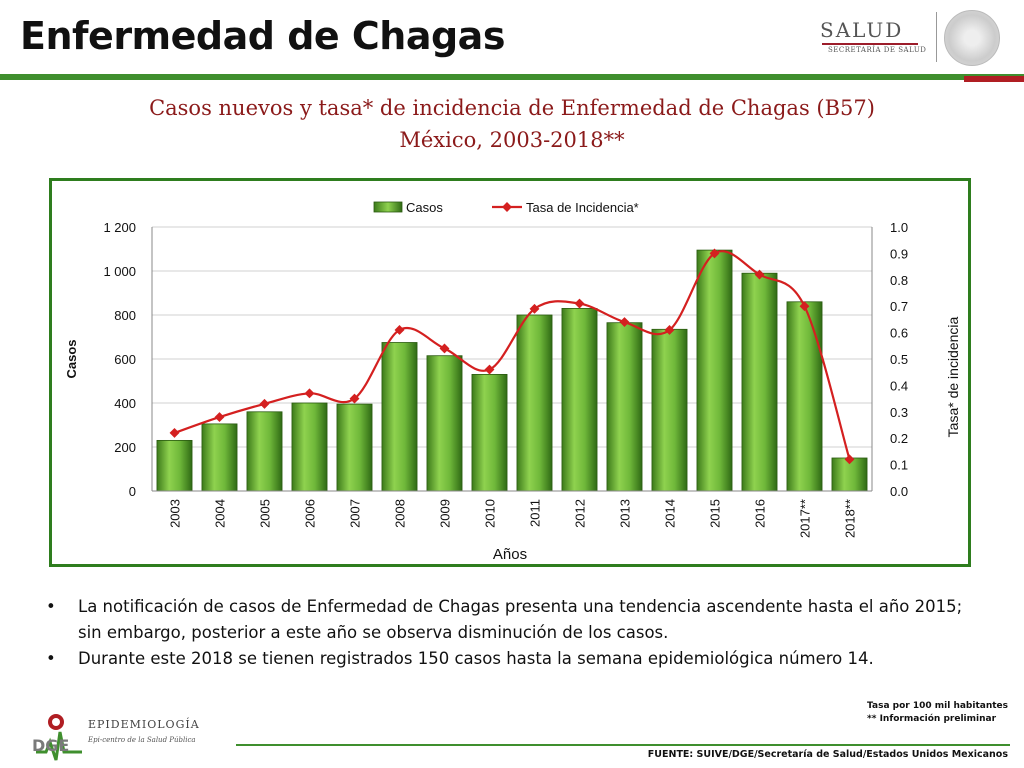 The height and width of the screenshot is (768, 1024). What do you see at coordinates (670, 513) in the screenshot?
I see `x-tick-label: 2014` at bounding box center [670, 513].